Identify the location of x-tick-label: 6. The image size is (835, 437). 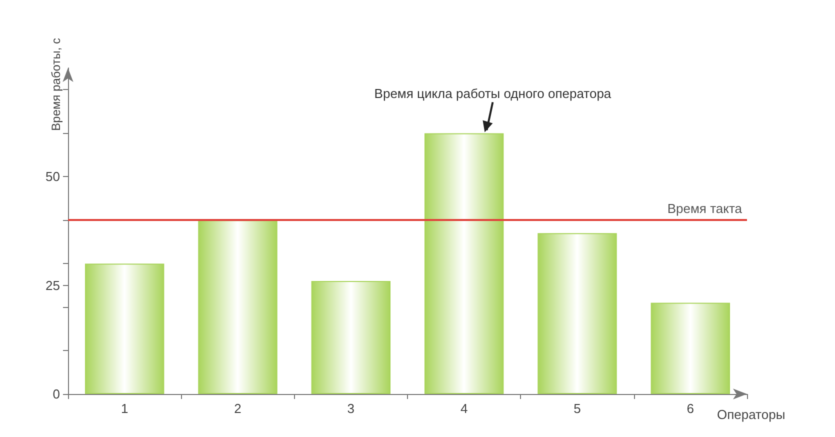
(690, 408).